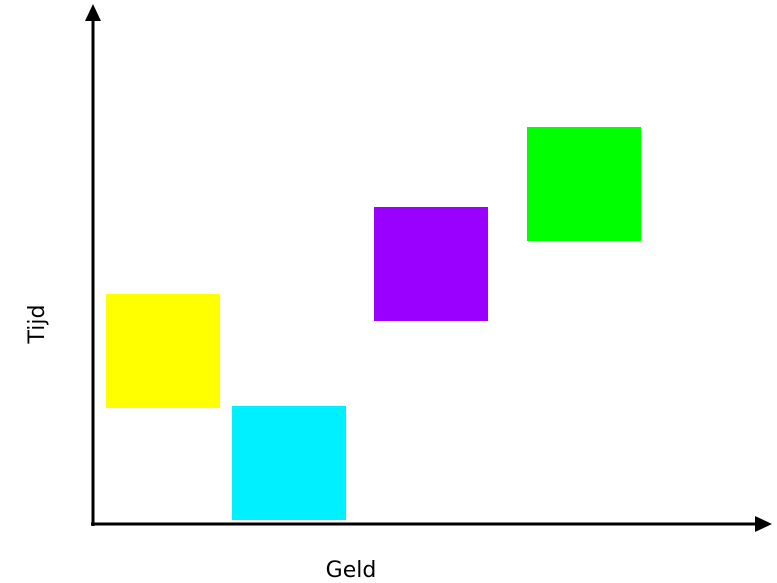 The height and width of the screenshot is (583, 777). I want to click on x-axis-arrowhead, so click(763, 524).